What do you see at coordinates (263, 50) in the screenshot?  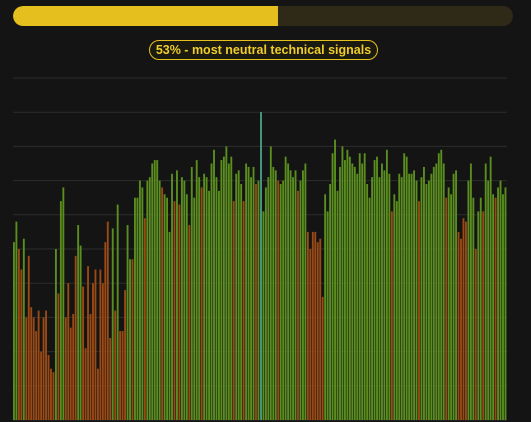 I see `signal-summary-badge: 53% - most neutral technical signals` at bounding box center [263, 50].